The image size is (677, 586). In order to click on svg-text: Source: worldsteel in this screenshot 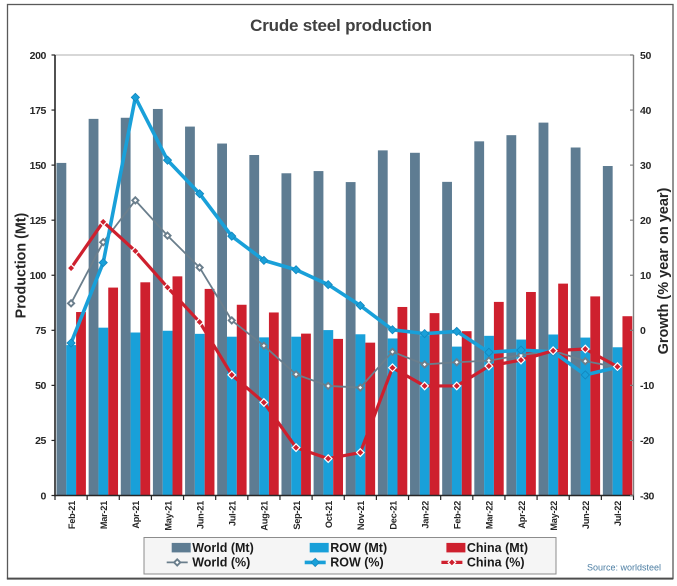, I will do `click(624, 568)`.